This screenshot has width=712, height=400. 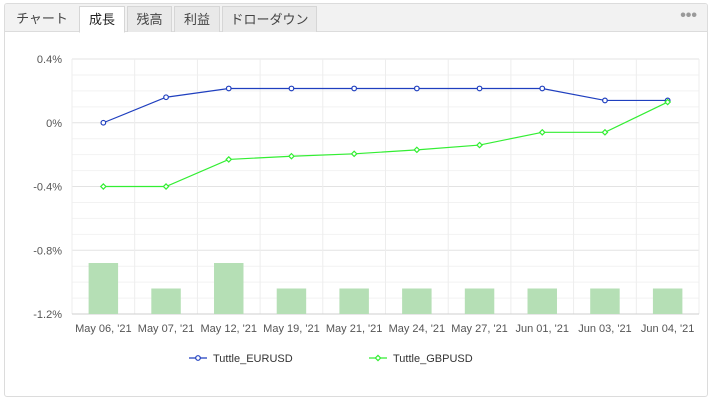 What do you see at coordinates (433, 359) in the screenshot?
I see `legend-label-2: Tuttle_GBPUSD` at bounding box center [433, 359].